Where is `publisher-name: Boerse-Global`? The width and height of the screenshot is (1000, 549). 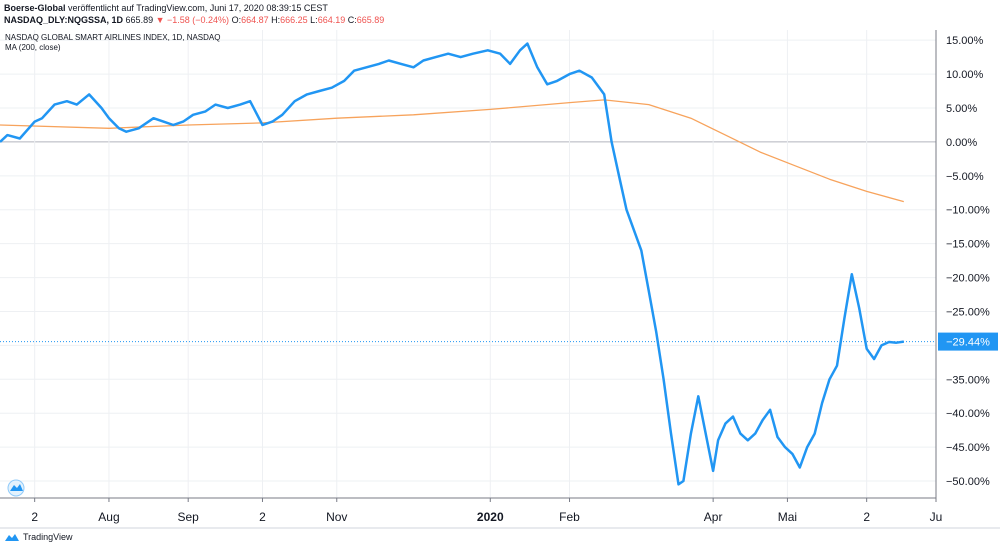 publisher-name: Boerse-Global is located at coordinates (35, 8).